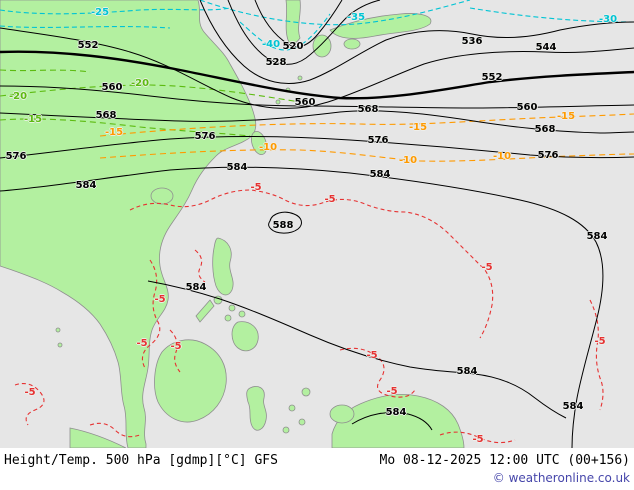 The width and height of the screenshot is (634, 490). Describe the element at coordinates (317, 75) in the screenshot. I see `contour-552-thick` at that location.